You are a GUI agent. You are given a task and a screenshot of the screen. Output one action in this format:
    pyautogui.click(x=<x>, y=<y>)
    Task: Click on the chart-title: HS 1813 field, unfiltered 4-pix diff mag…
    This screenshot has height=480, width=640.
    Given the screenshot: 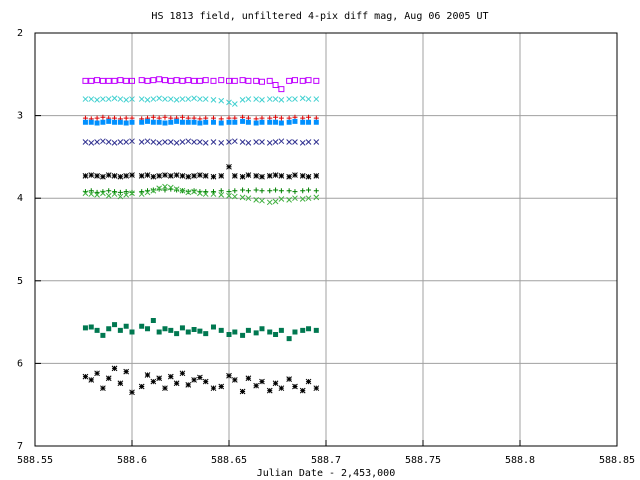 What is the action you would take?
    pyautogui.click(x=319, y=16)
    